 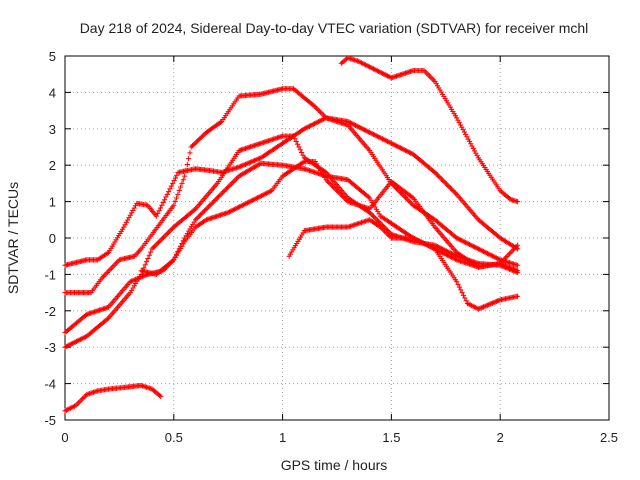 What do you see at coordinates (13, 238) in the screenshot?
I see `y-axis-label: SDTVAR / TECUs` at bounding box center [13, 238].